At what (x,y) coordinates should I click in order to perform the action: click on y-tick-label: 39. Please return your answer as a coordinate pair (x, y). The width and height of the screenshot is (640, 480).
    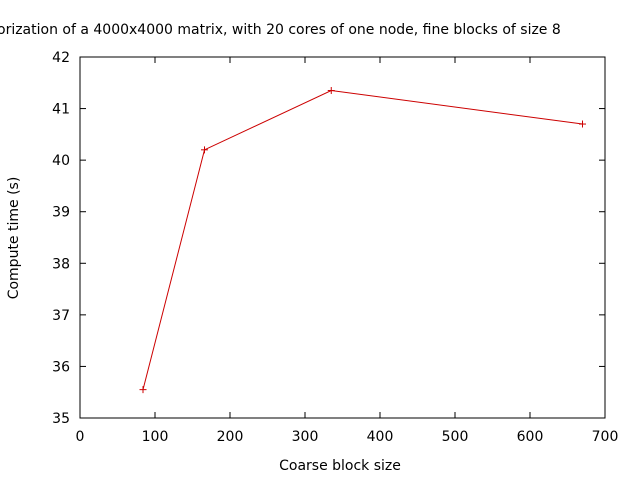
    Looking at the image, I should click on (61, 213).